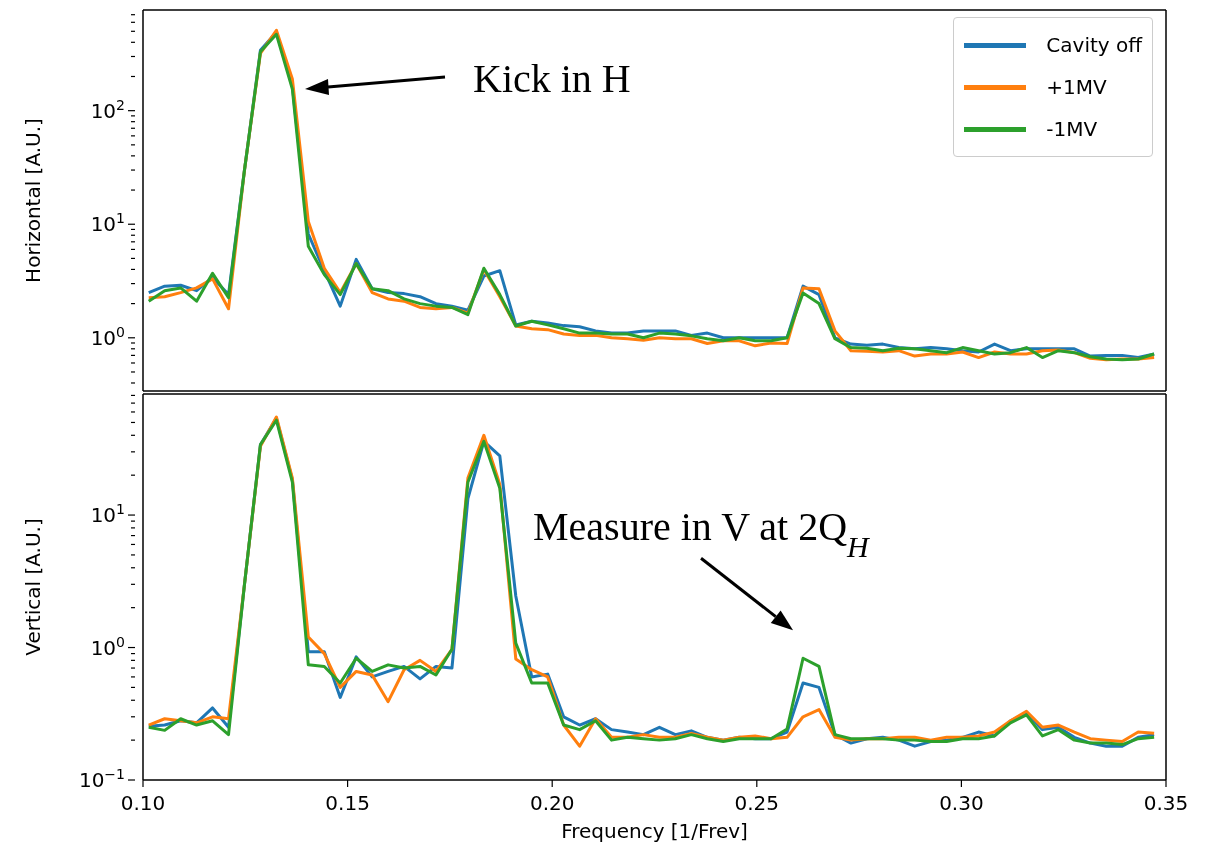 The image size is (1208, 858). Describe the element at coordinates (107, 109) in the screenshot. I see `y-tick-label: 10$^{2}$` at that location.